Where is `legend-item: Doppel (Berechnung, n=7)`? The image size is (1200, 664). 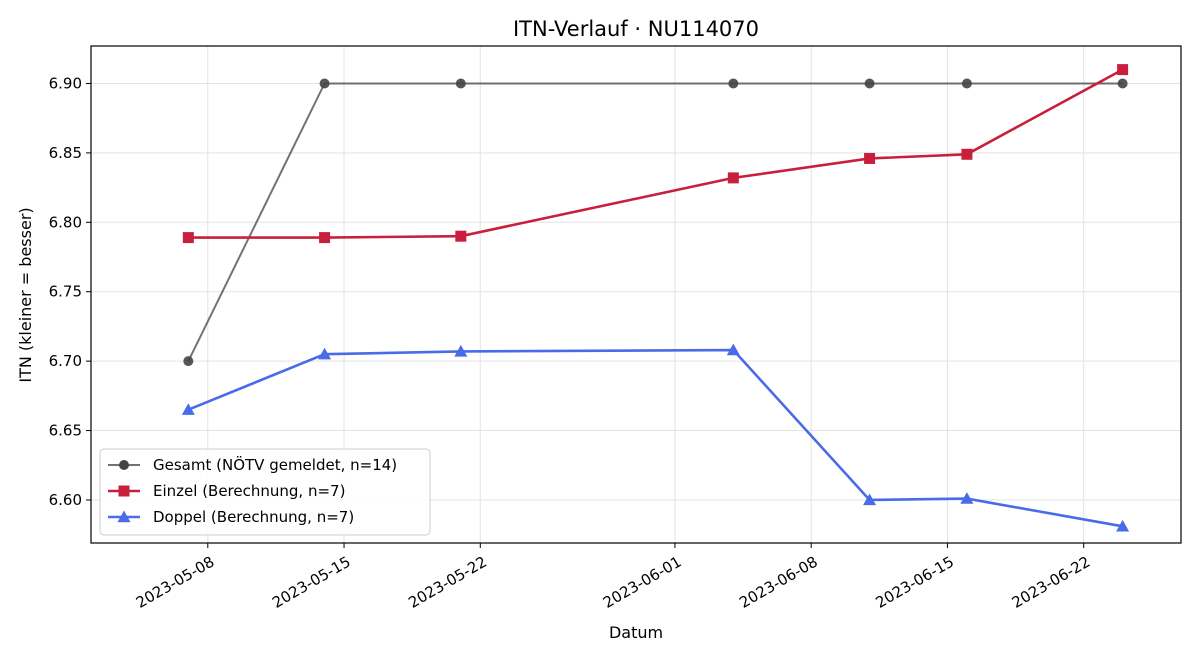 legend-item: Doppel (Berechnung, n=7) is located at coordinates (231, 517).